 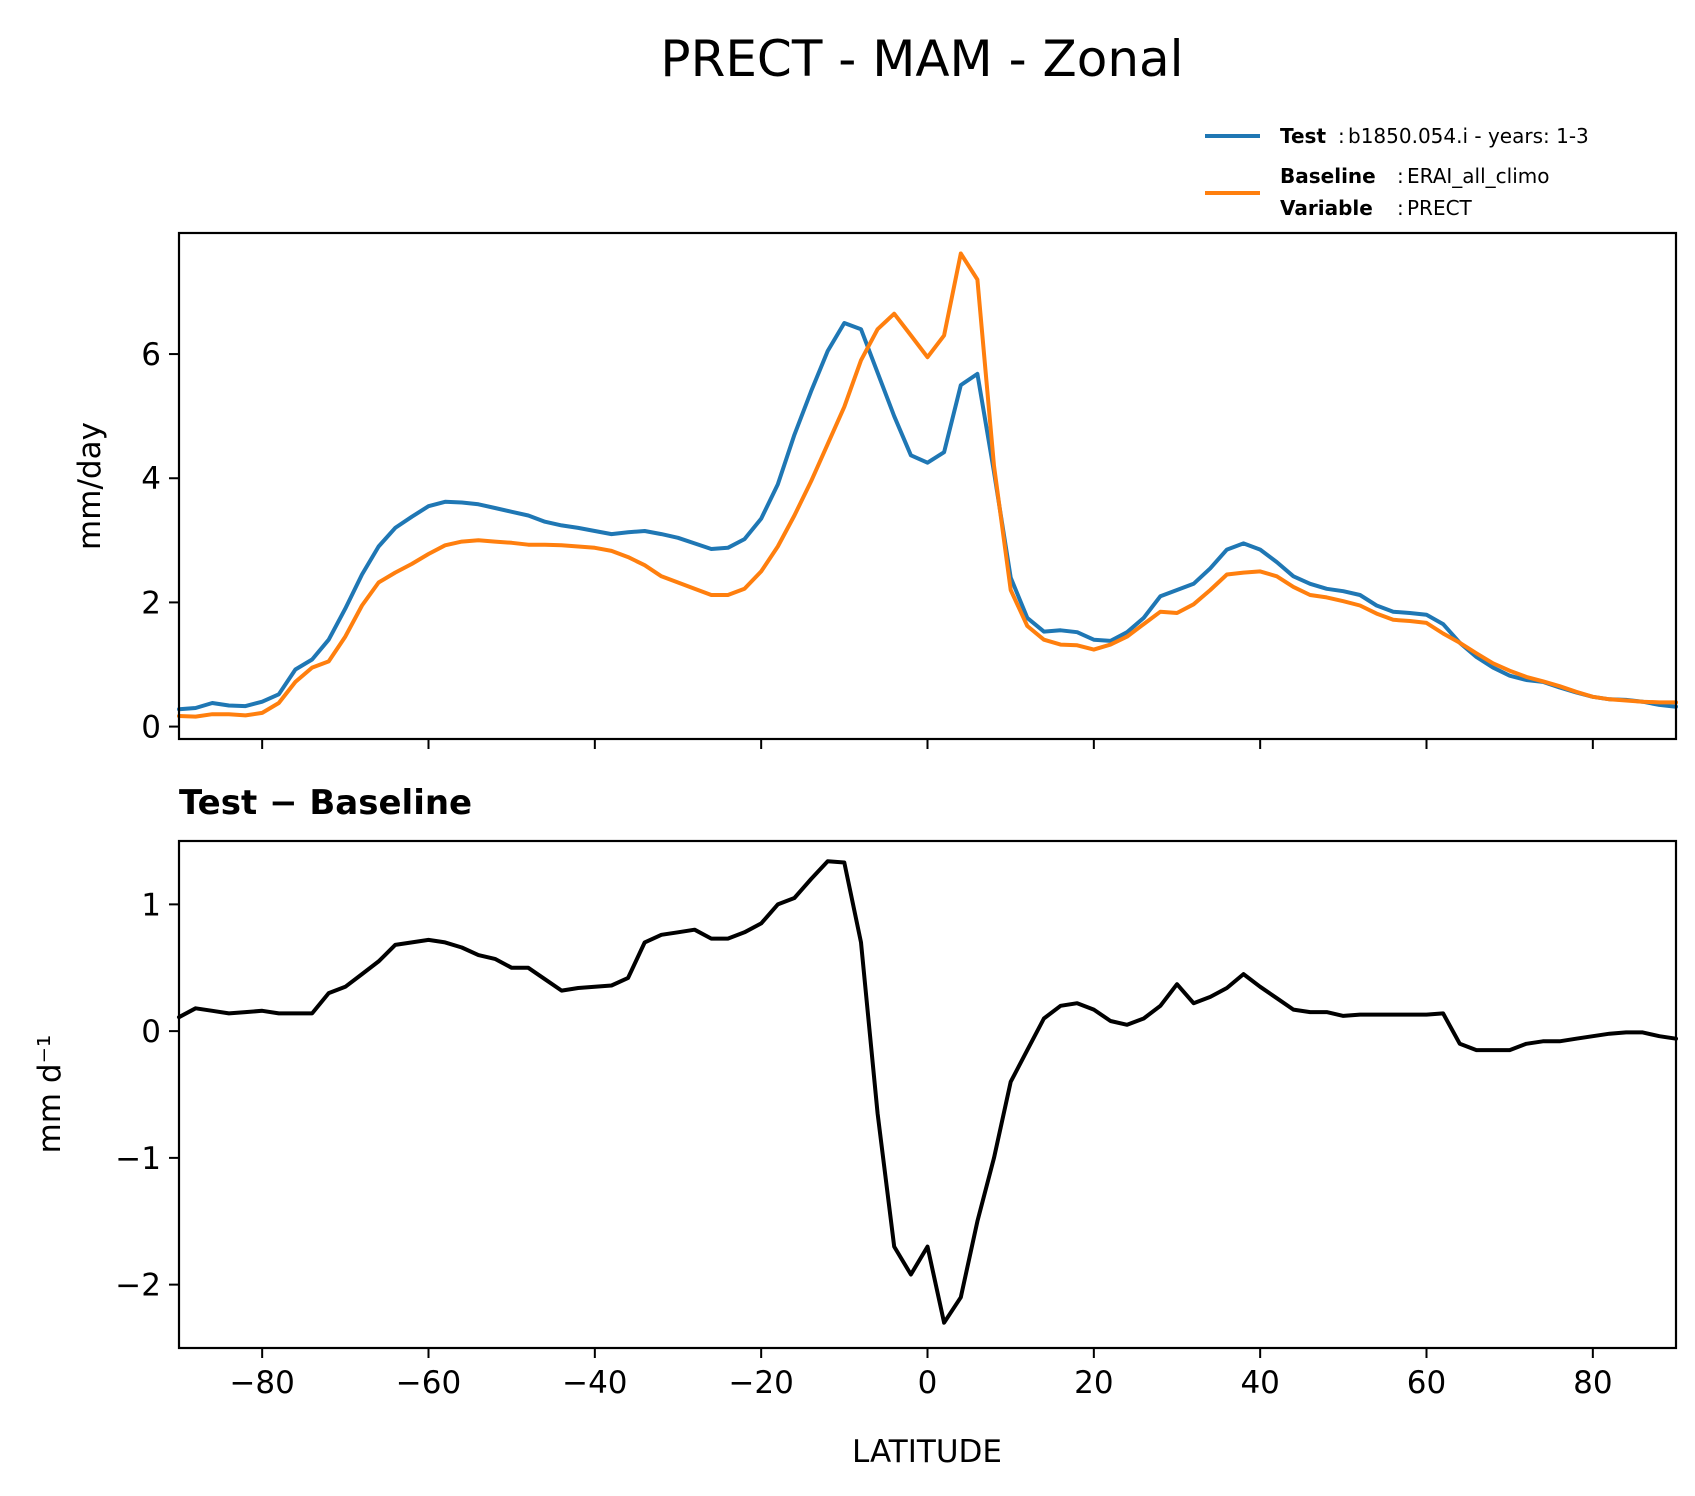 What do you see at coordinates (261, 1383) in the screenshot?
I see `bottom-xtick-label: −80` at bounding box center [261, 1383].